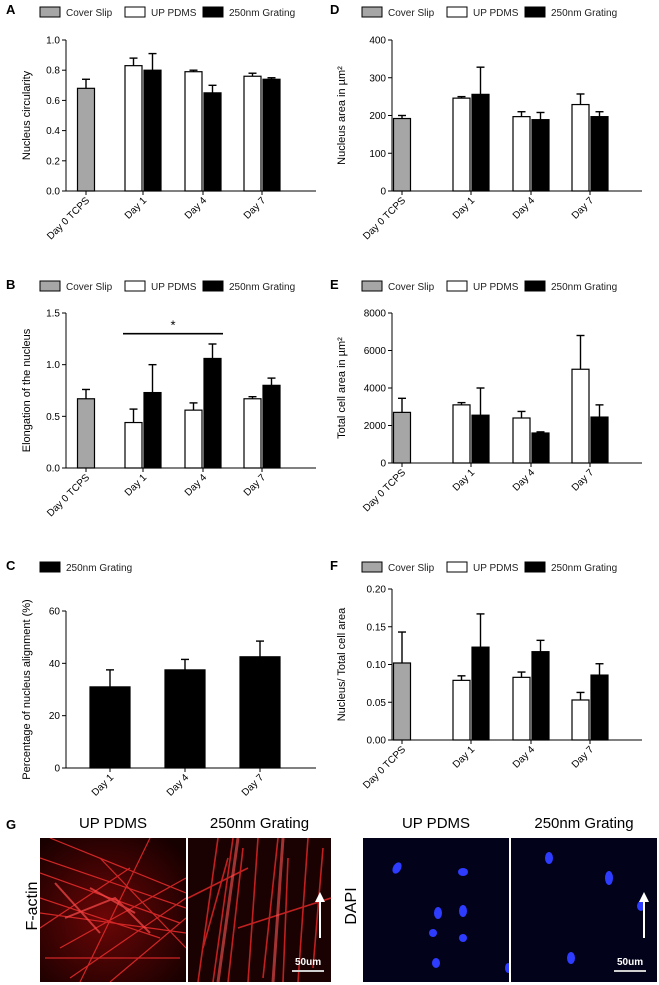 The width and height of the screenshot is (659, 985). I want to click on y-tick-label: 60, so click(55, 612).